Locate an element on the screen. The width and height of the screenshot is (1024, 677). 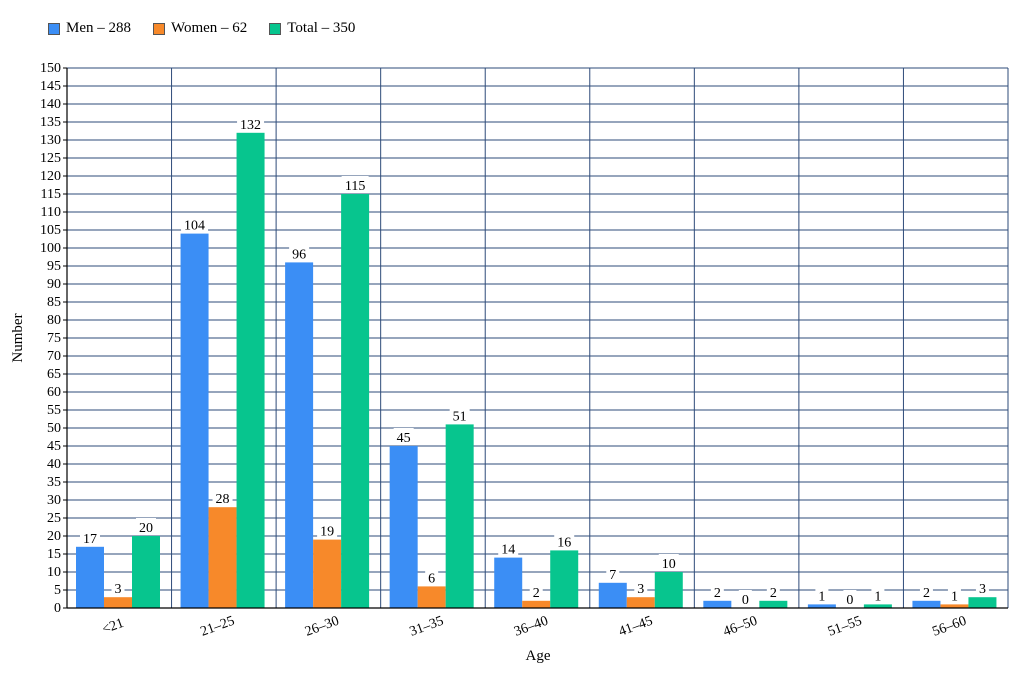
y-tick-label: 60 is located at coordinates (54, 392).